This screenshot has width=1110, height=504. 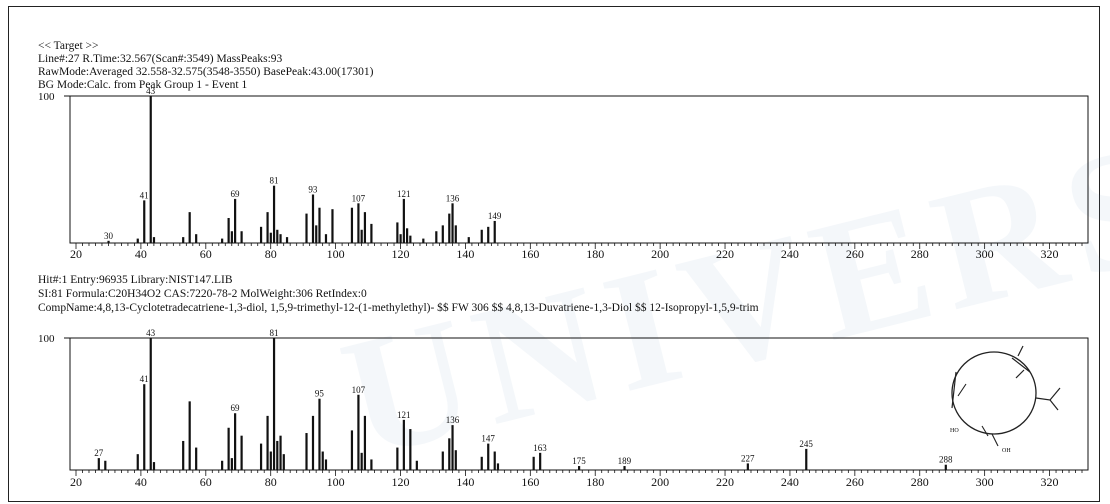 I want to click on peak-label: 227, so click(x=748, y=458).